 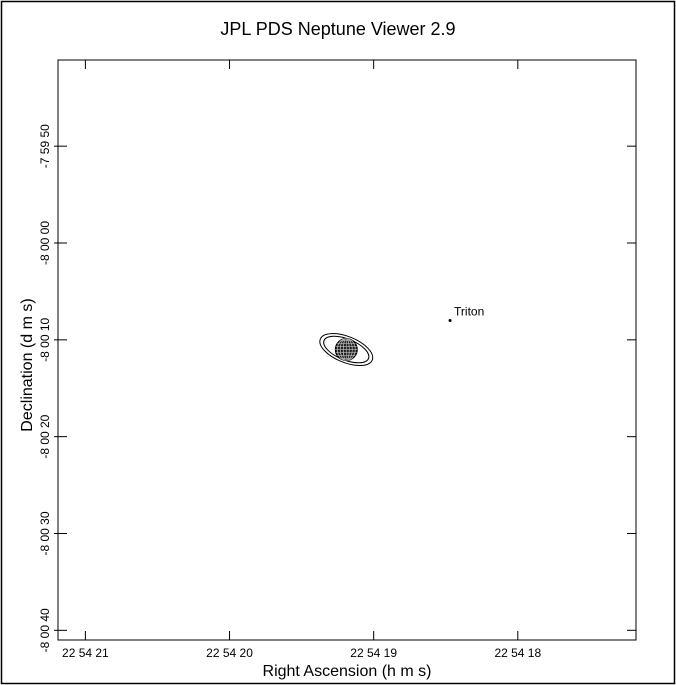 I want to click on x-tick-label: 22 54 19, so click(x=373, y=653).